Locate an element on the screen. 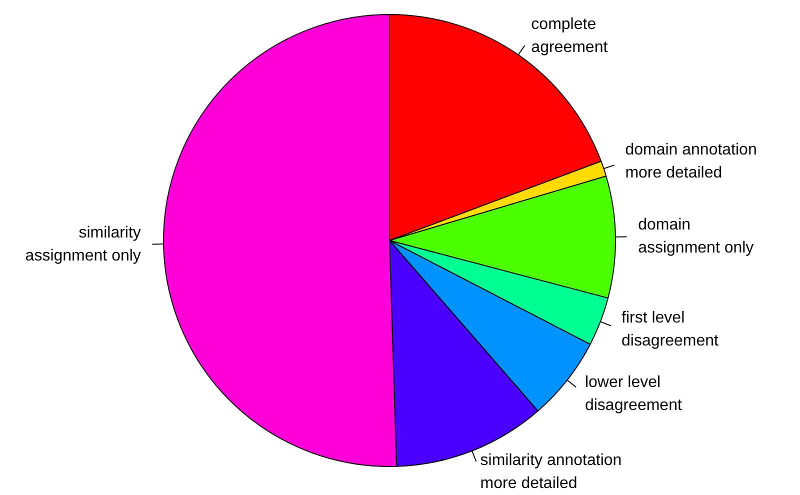 The height and width of the screenshot is (495, 800). slice-label: similarity annotation more detailed is located at coordinates (551, 472).